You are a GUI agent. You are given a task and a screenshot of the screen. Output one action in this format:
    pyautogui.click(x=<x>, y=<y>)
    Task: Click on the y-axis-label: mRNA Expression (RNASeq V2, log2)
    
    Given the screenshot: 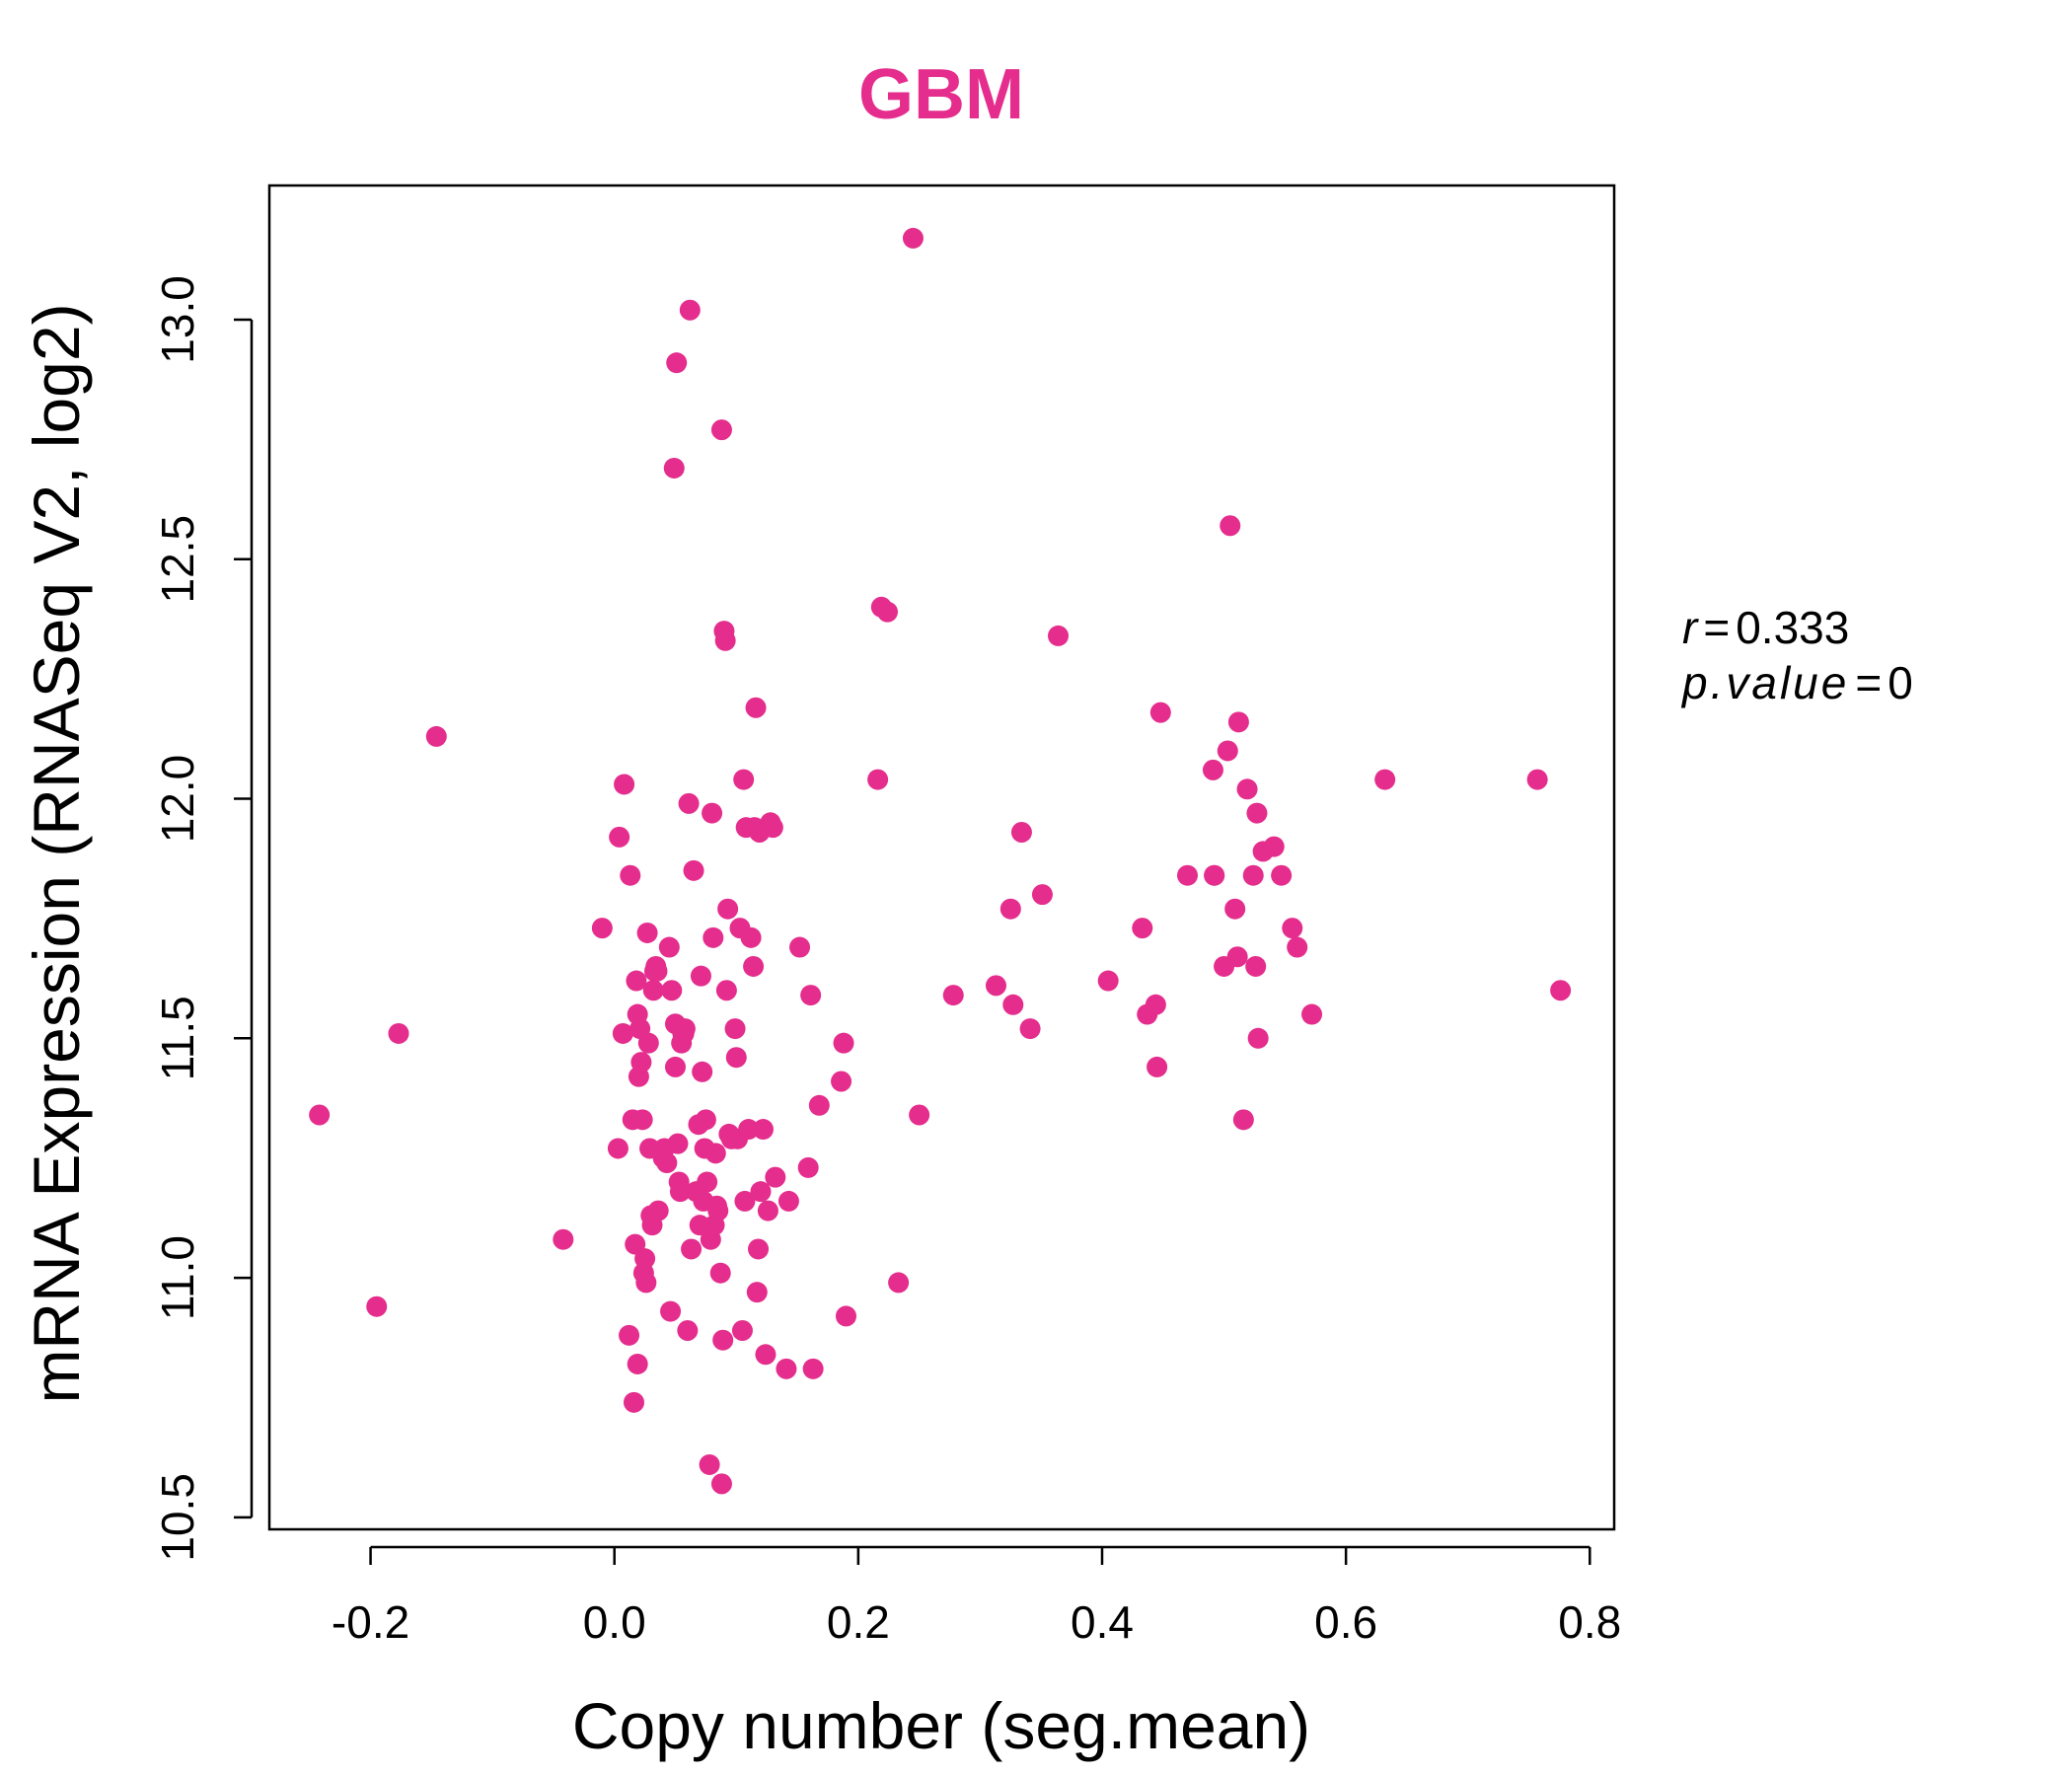 What is the action you would take?
    pyautogui.click(x=57, y=853)
    